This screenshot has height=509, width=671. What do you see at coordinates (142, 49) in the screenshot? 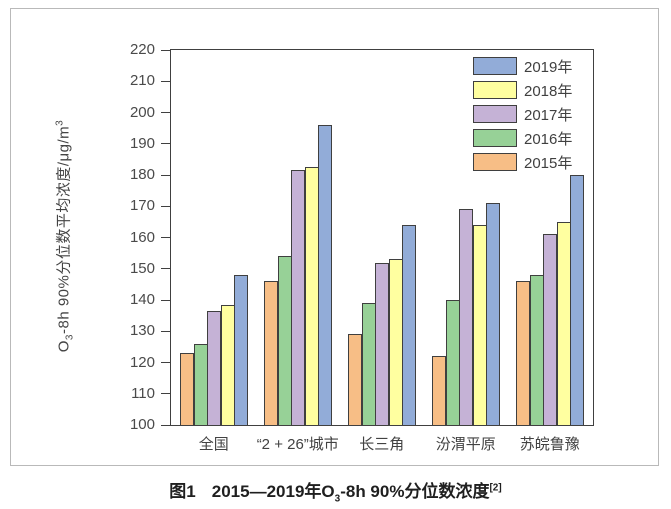
I see `y-tick-label: 220` at bounding box center [142, 49].